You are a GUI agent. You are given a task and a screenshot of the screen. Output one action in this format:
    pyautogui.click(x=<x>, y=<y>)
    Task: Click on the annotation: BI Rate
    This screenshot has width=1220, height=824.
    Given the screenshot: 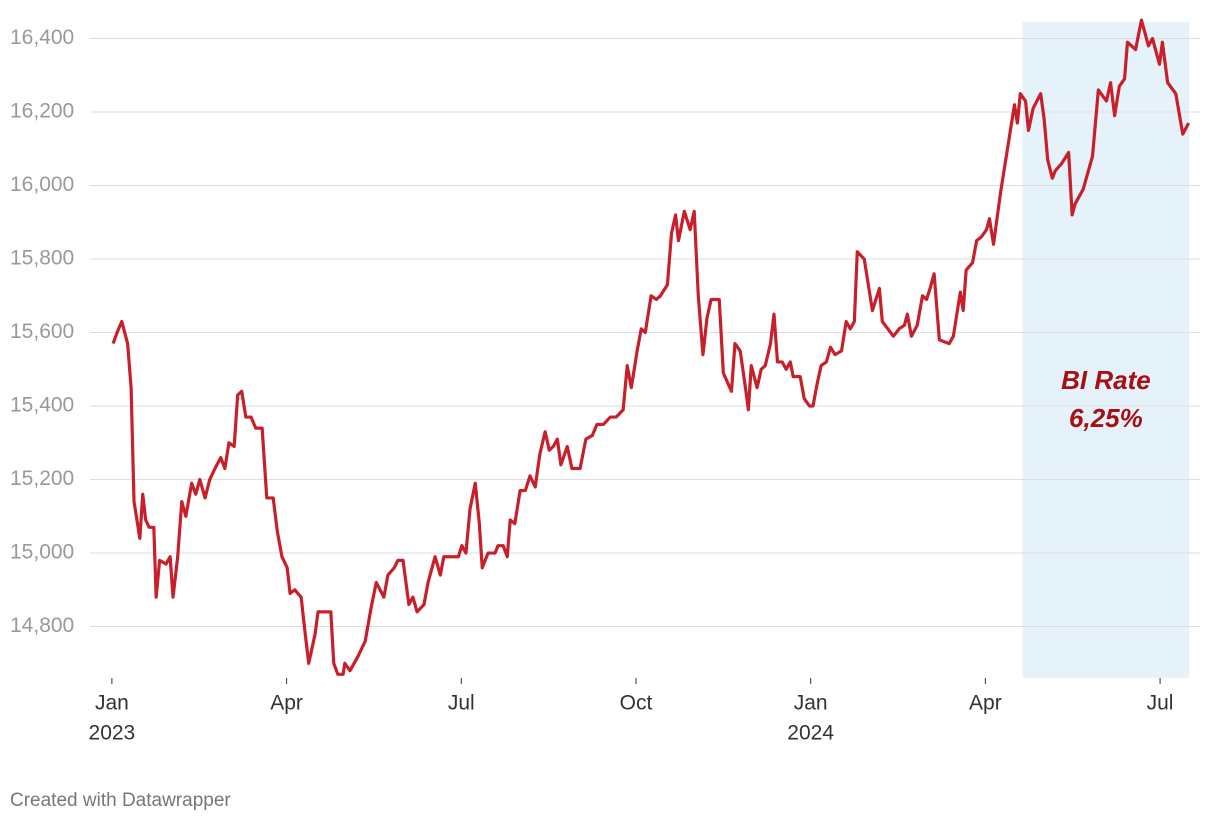 What is the action you would take?
    pyautogui.click(x=1106, y=380)
    